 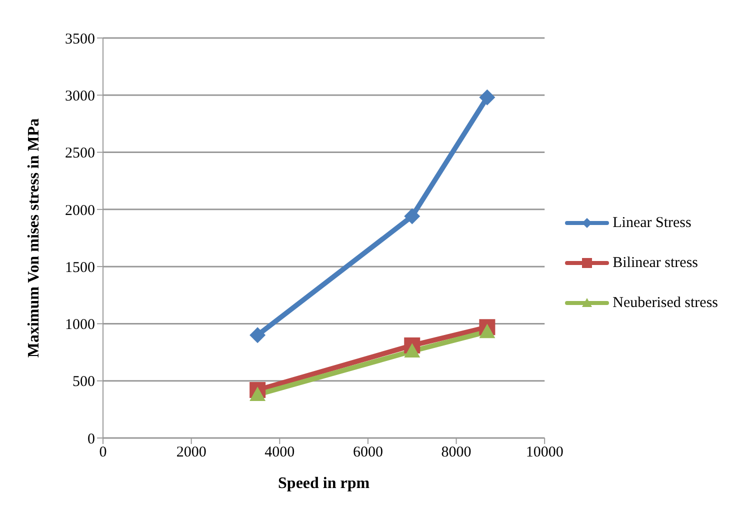 I want to click on x-tick-label: 6000, so click(x=367, y=452).